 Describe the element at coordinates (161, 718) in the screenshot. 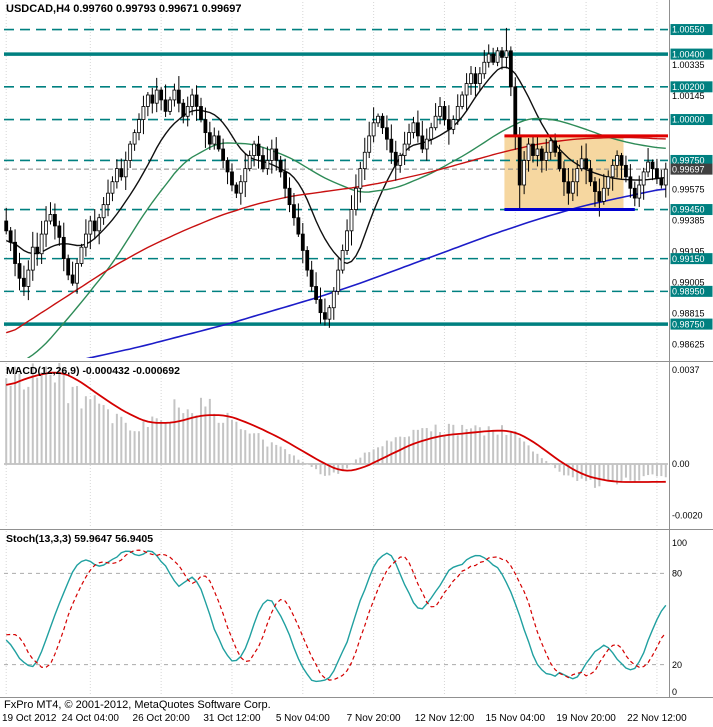

I see `time-axis-label: 26 Oct 20:00` at that location.